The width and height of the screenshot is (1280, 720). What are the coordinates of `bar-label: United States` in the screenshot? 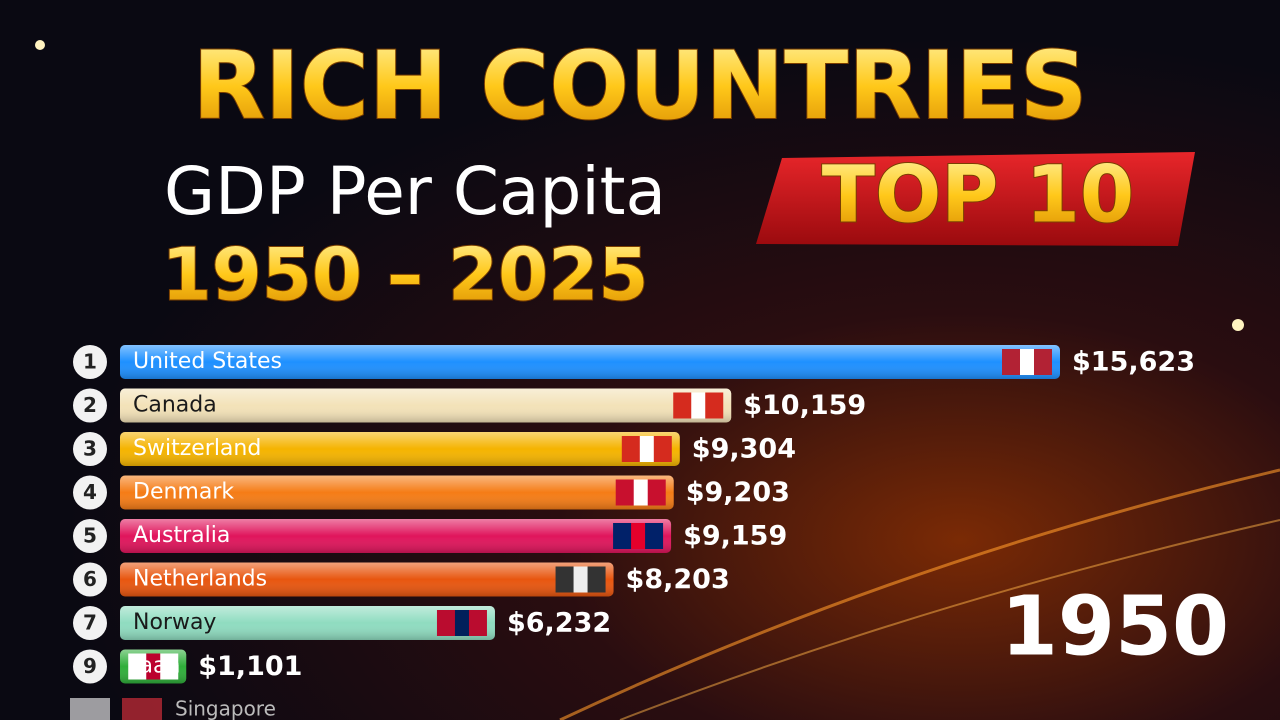 It's located at (207, 361).